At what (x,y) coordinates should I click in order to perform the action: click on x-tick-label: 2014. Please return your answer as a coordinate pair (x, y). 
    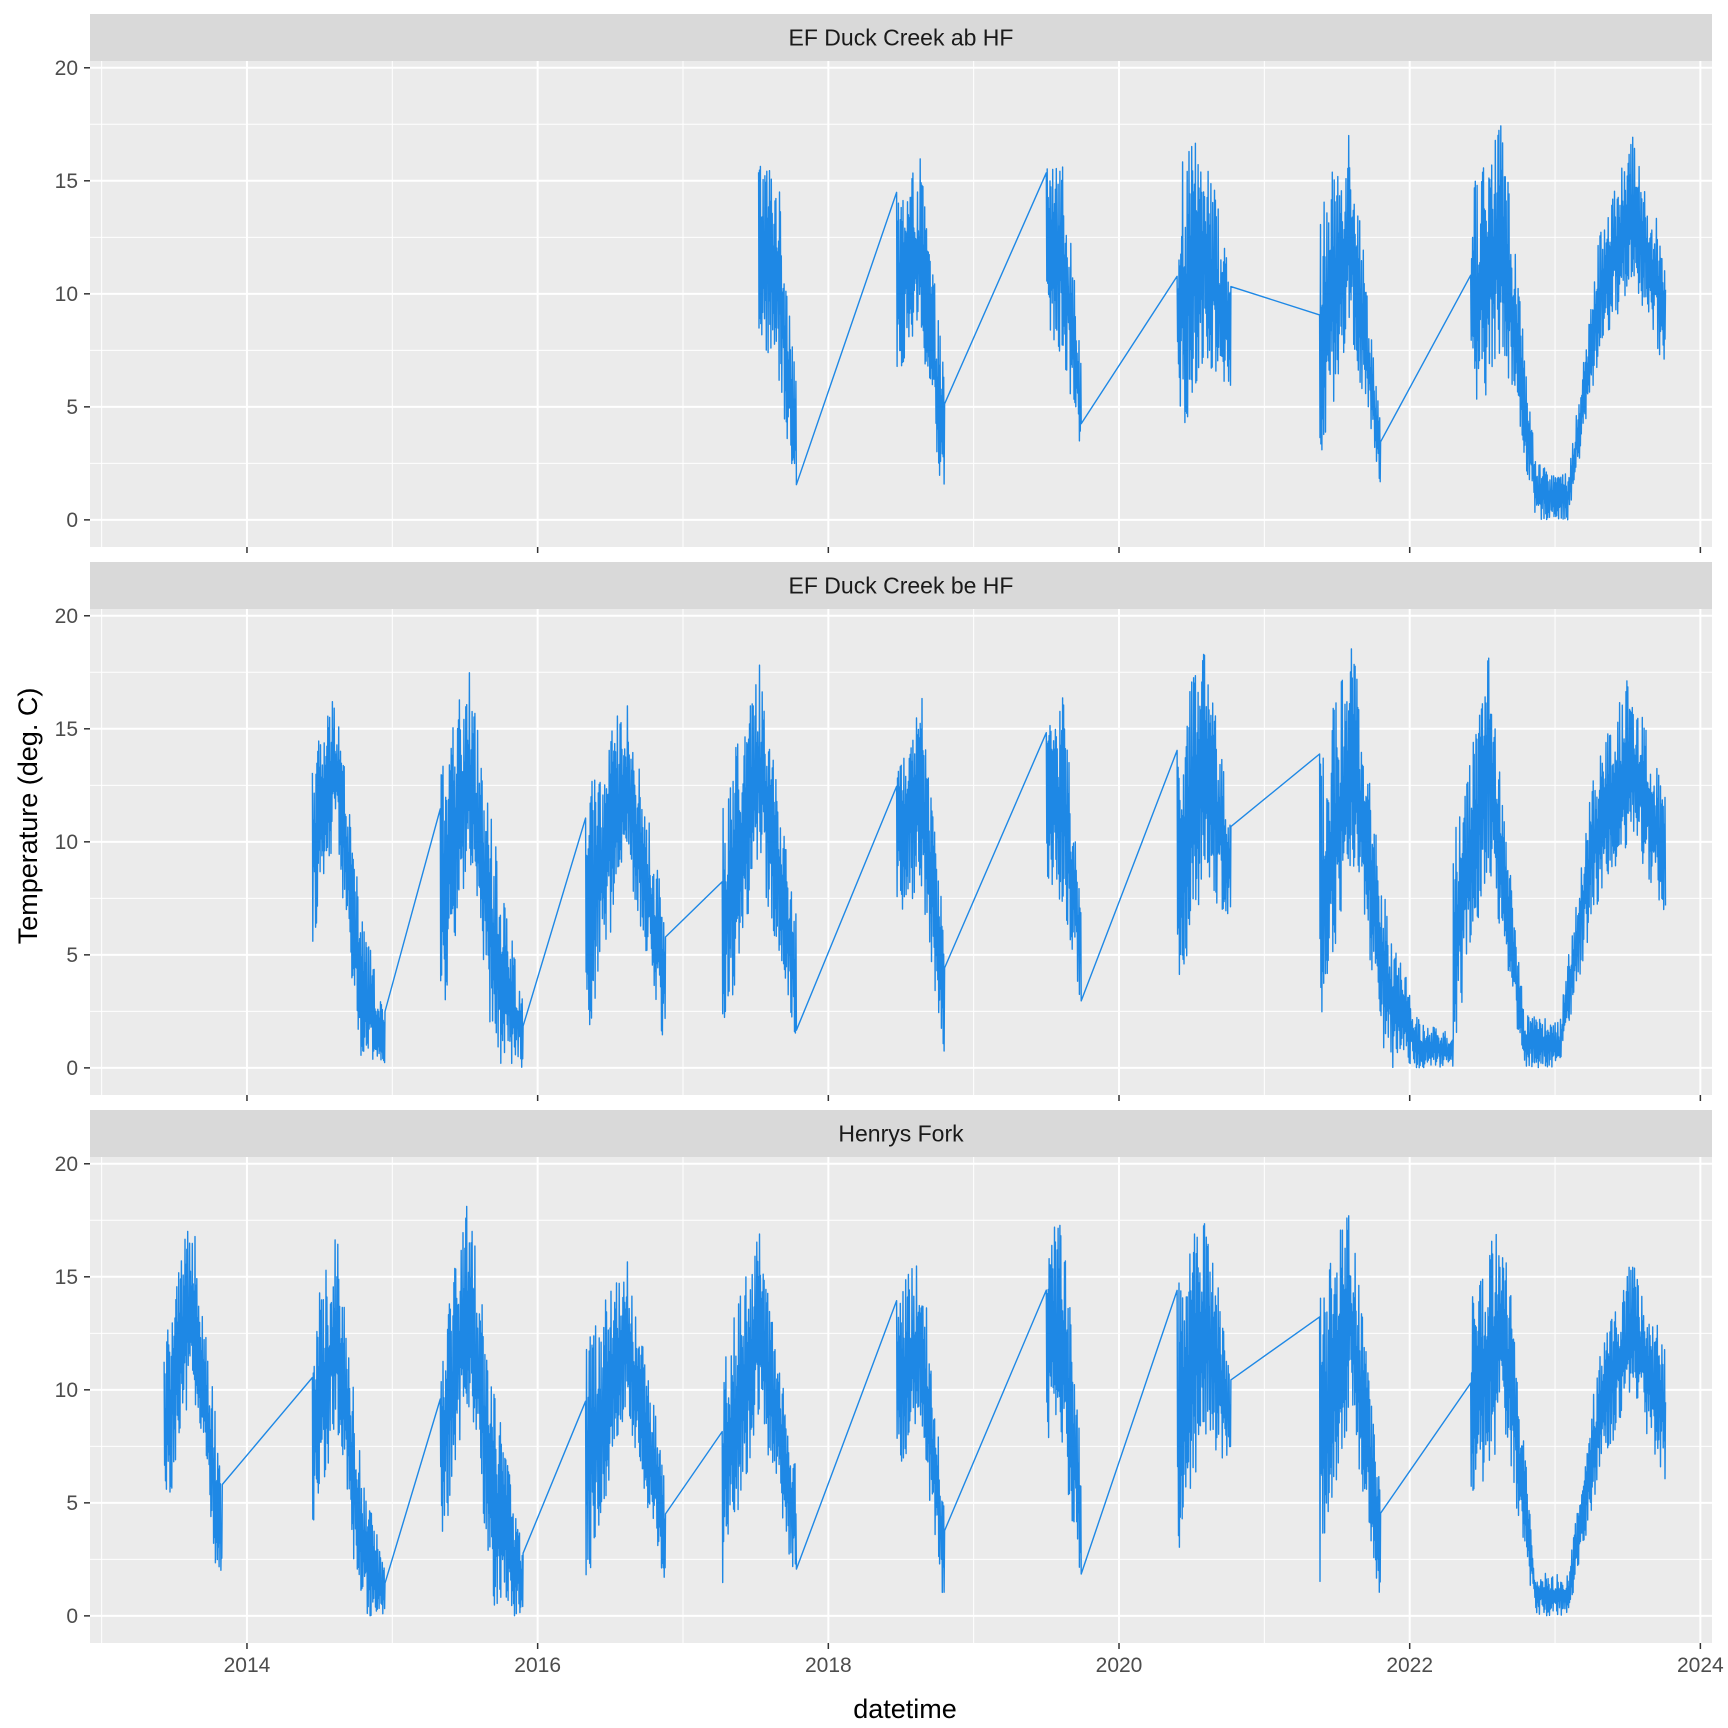
    Looking at the image, I should click on (247, 1665).